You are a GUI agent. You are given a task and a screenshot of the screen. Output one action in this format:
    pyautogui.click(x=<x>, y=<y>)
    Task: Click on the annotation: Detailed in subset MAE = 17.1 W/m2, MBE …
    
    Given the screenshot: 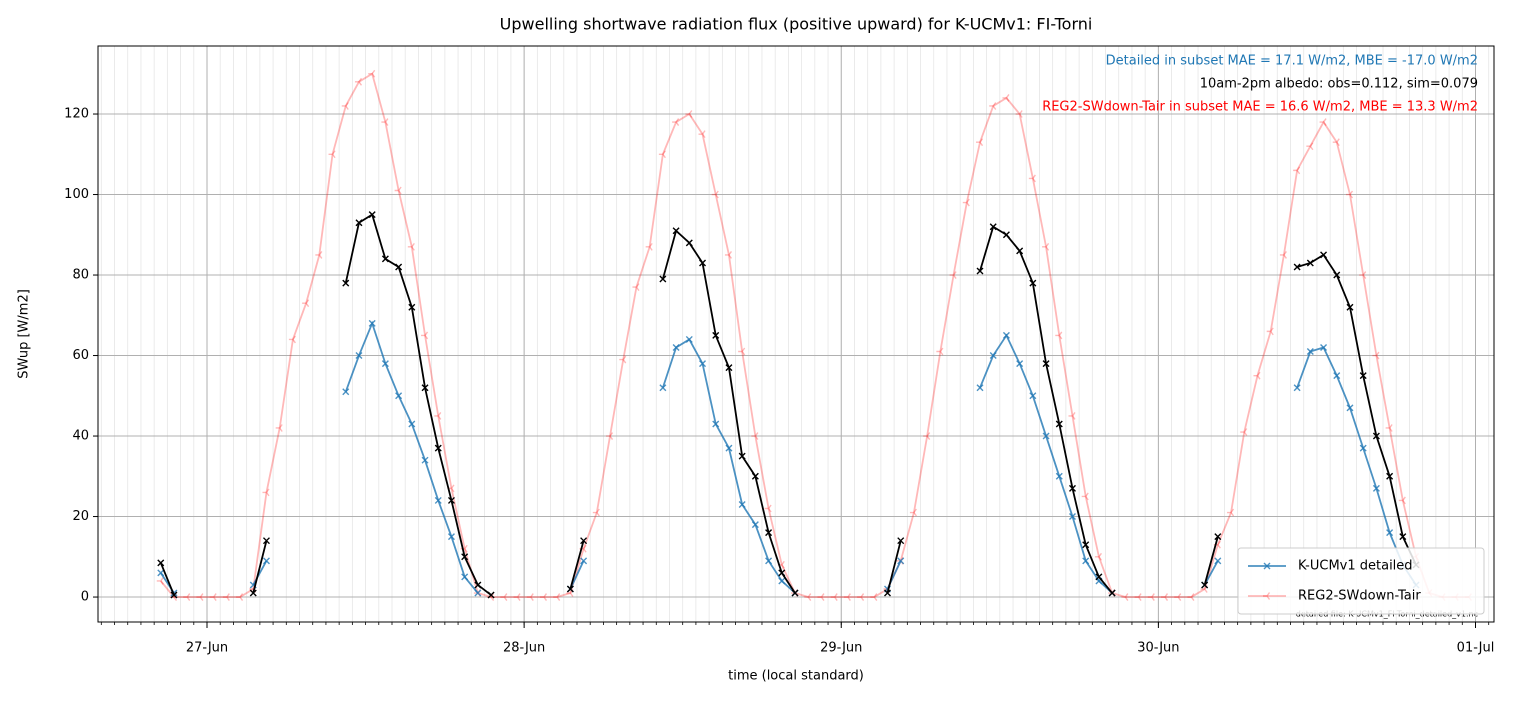 What is the action you would take?
    pyautogui.click(x=1292, y=61)
    